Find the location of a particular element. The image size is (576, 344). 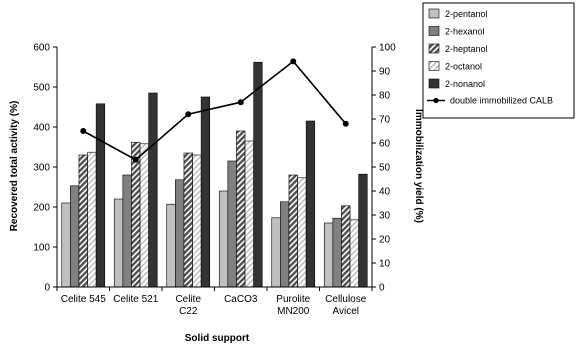

y2-tick-label-100: 100 is located at coordinates (387, 48).